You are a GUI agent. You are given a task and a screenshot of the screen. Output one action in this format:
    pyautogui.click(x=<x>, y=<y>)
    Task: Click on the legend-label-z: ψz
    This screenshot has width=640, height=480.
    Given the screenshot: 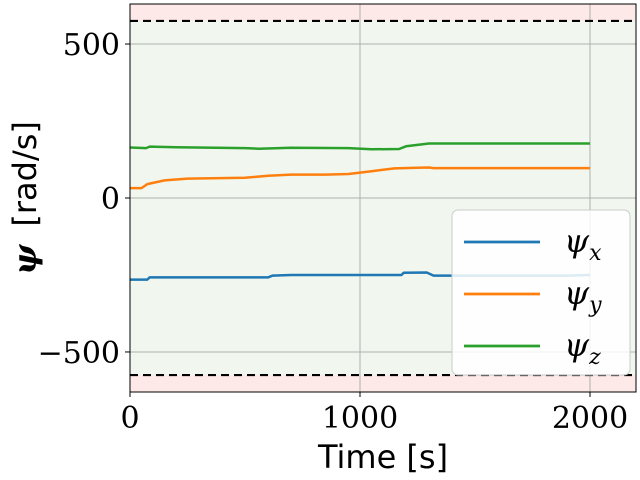 What is the action you would take?
    pyautogui.click(x=582, y=348)
    